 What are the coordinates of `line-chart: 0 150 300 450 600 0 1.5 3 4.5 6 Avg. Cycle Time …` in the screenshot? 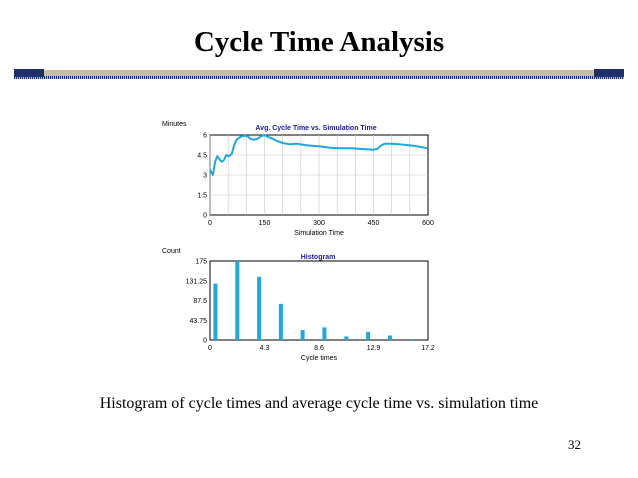 It's located at (298, 179).